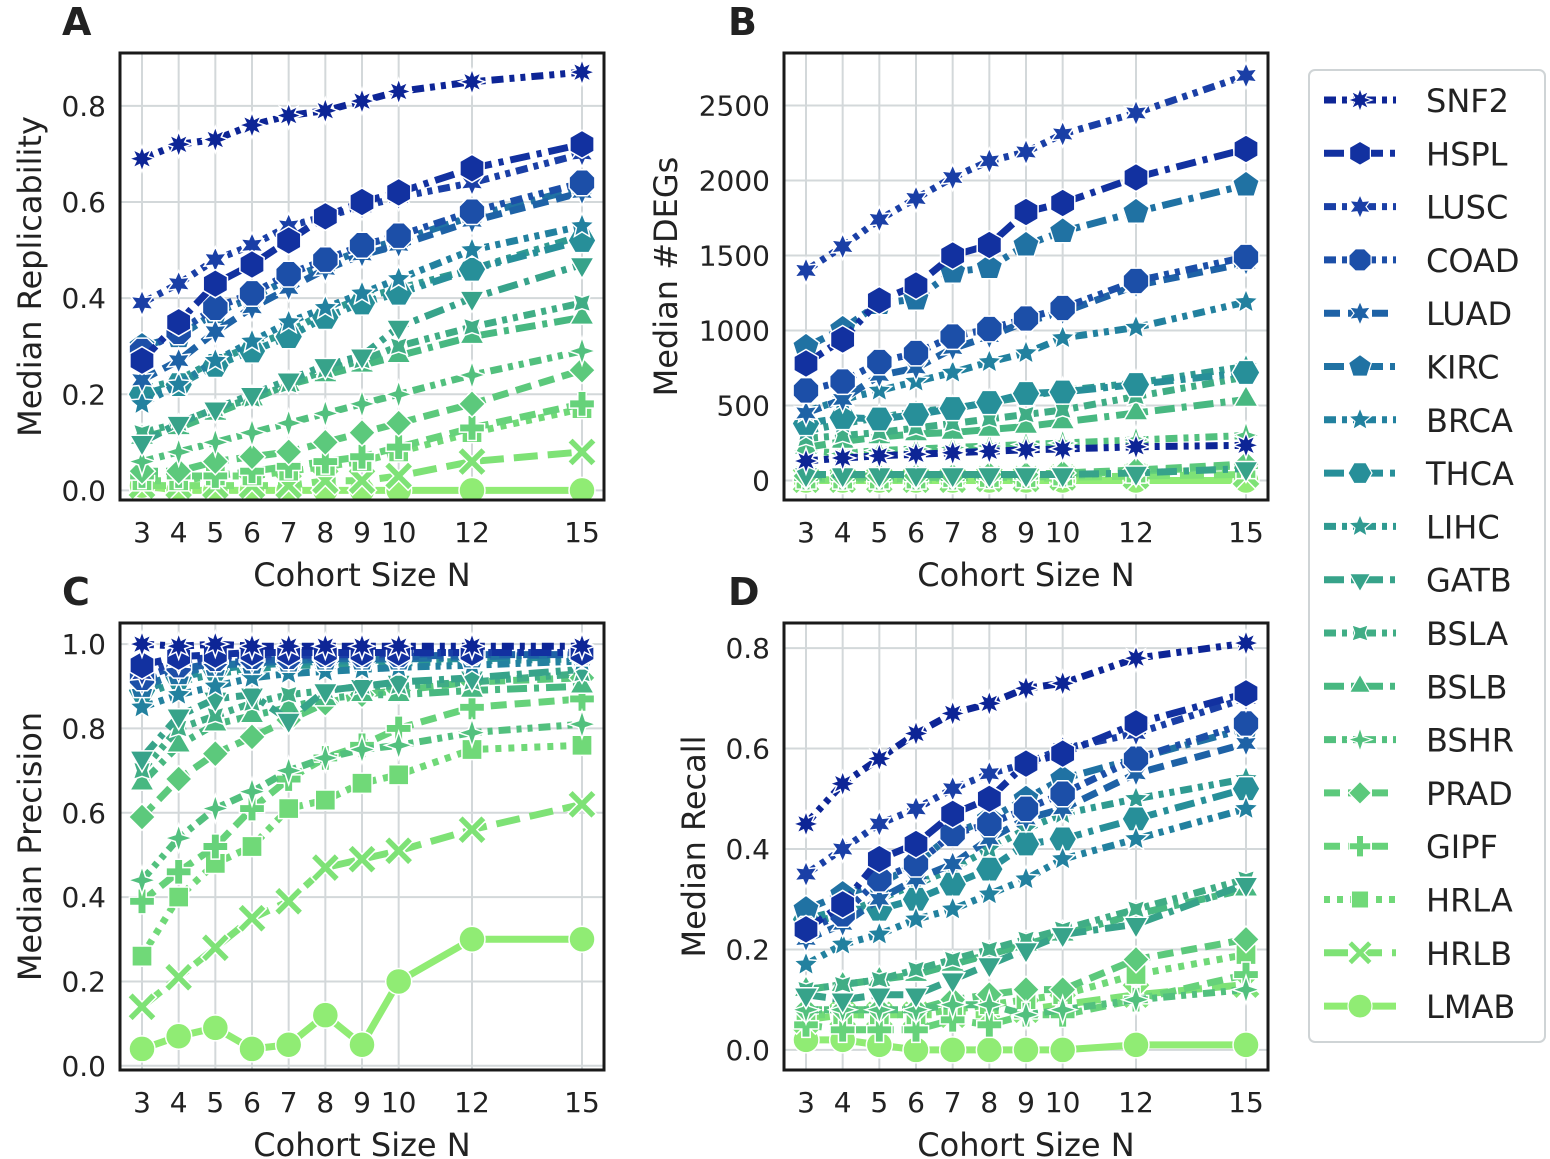 This screenshot has height=1159, width=1550. Describe the element at coordinates (1418, 581) in the screenshot. I see `legend-item: GATB` at that location.